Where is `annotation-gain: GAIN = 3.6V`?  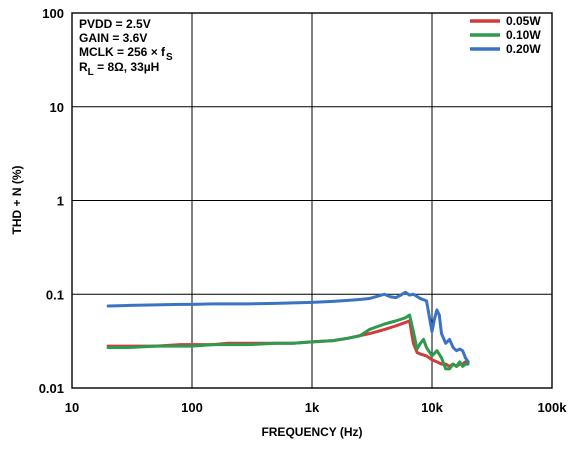 annotation-gain: GAIN = 3.6V is located at coordinates (113, 38).